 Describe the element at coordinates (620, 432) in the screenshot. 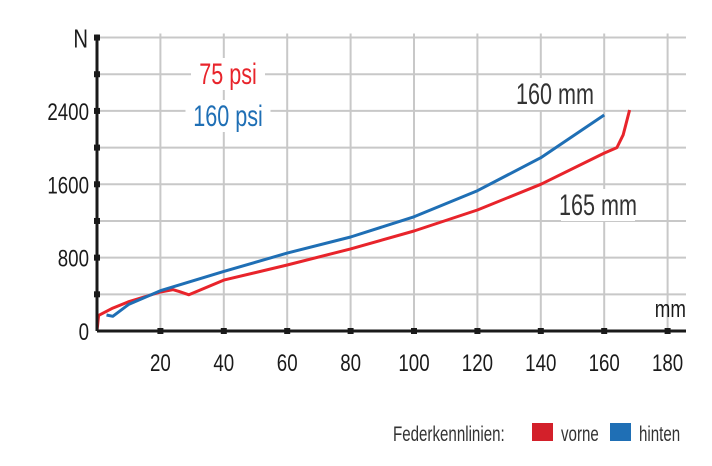

I see `legend-swatch-hinten` at that location.